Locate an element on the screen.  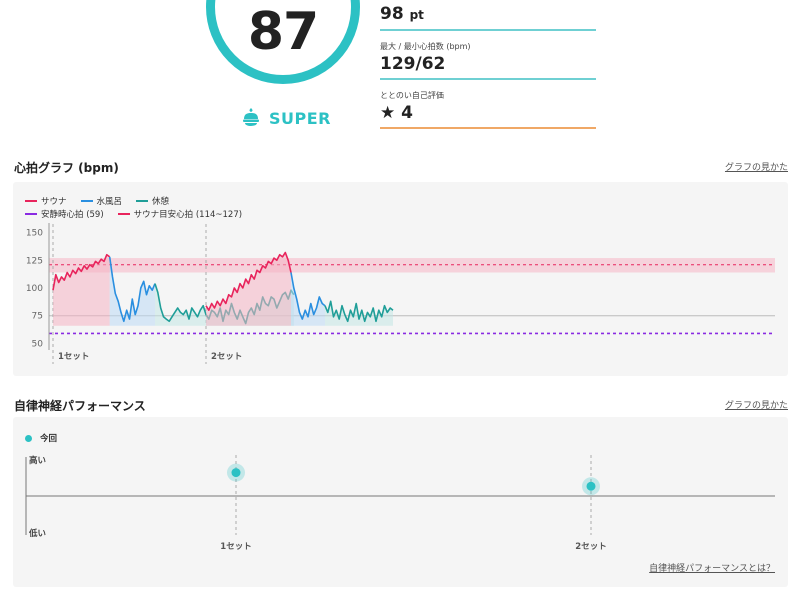
legend-label: サウナ目安心拍 (114~127) is located at coordinates (188, 215).